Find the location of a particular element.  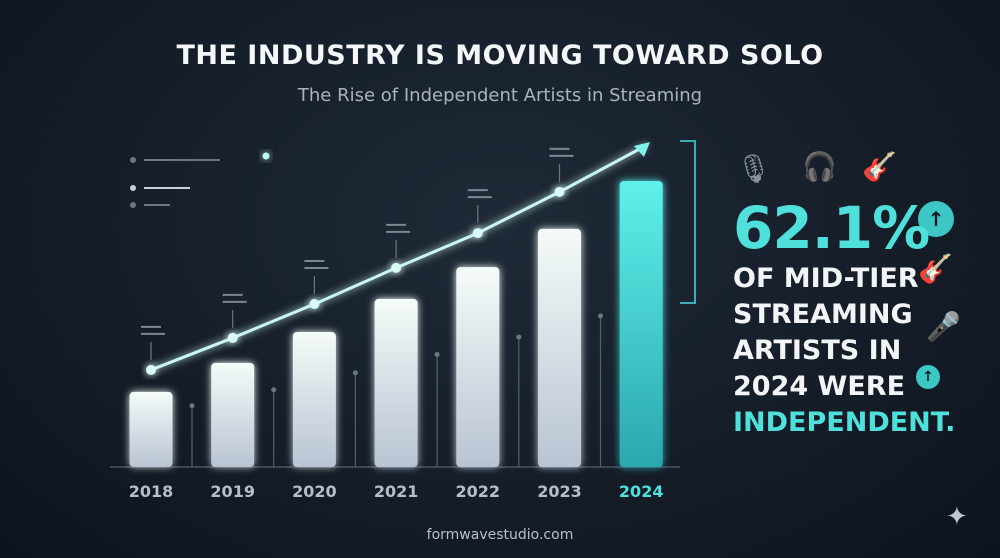

trend-point-2019 is located at coordinates (232, 337).